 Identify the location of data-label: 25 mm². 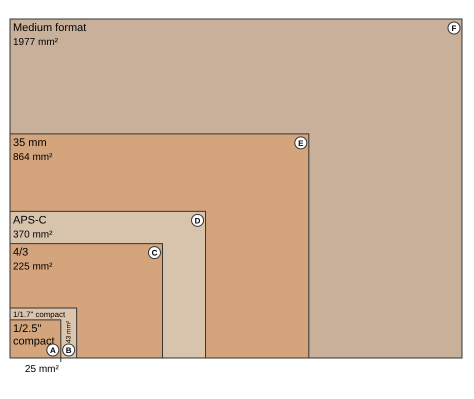
(42, 369).